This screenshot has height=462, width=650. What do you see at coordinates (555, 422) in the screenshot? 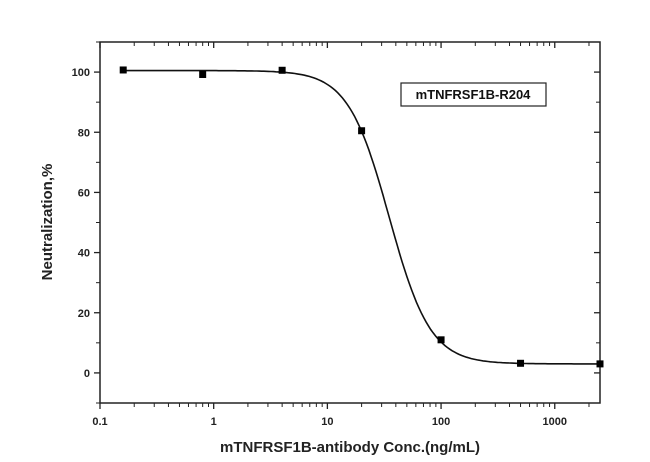
I see `x-tick-label: 1000` at bounding box center [555, 422].